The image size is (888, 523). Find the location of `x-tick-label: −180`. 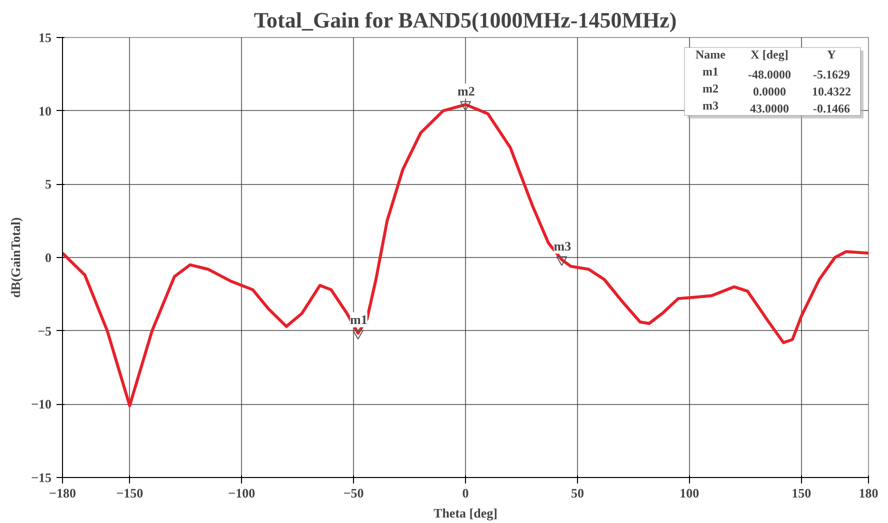

x-tick-label: −180 is located at coordinates (62, 493).